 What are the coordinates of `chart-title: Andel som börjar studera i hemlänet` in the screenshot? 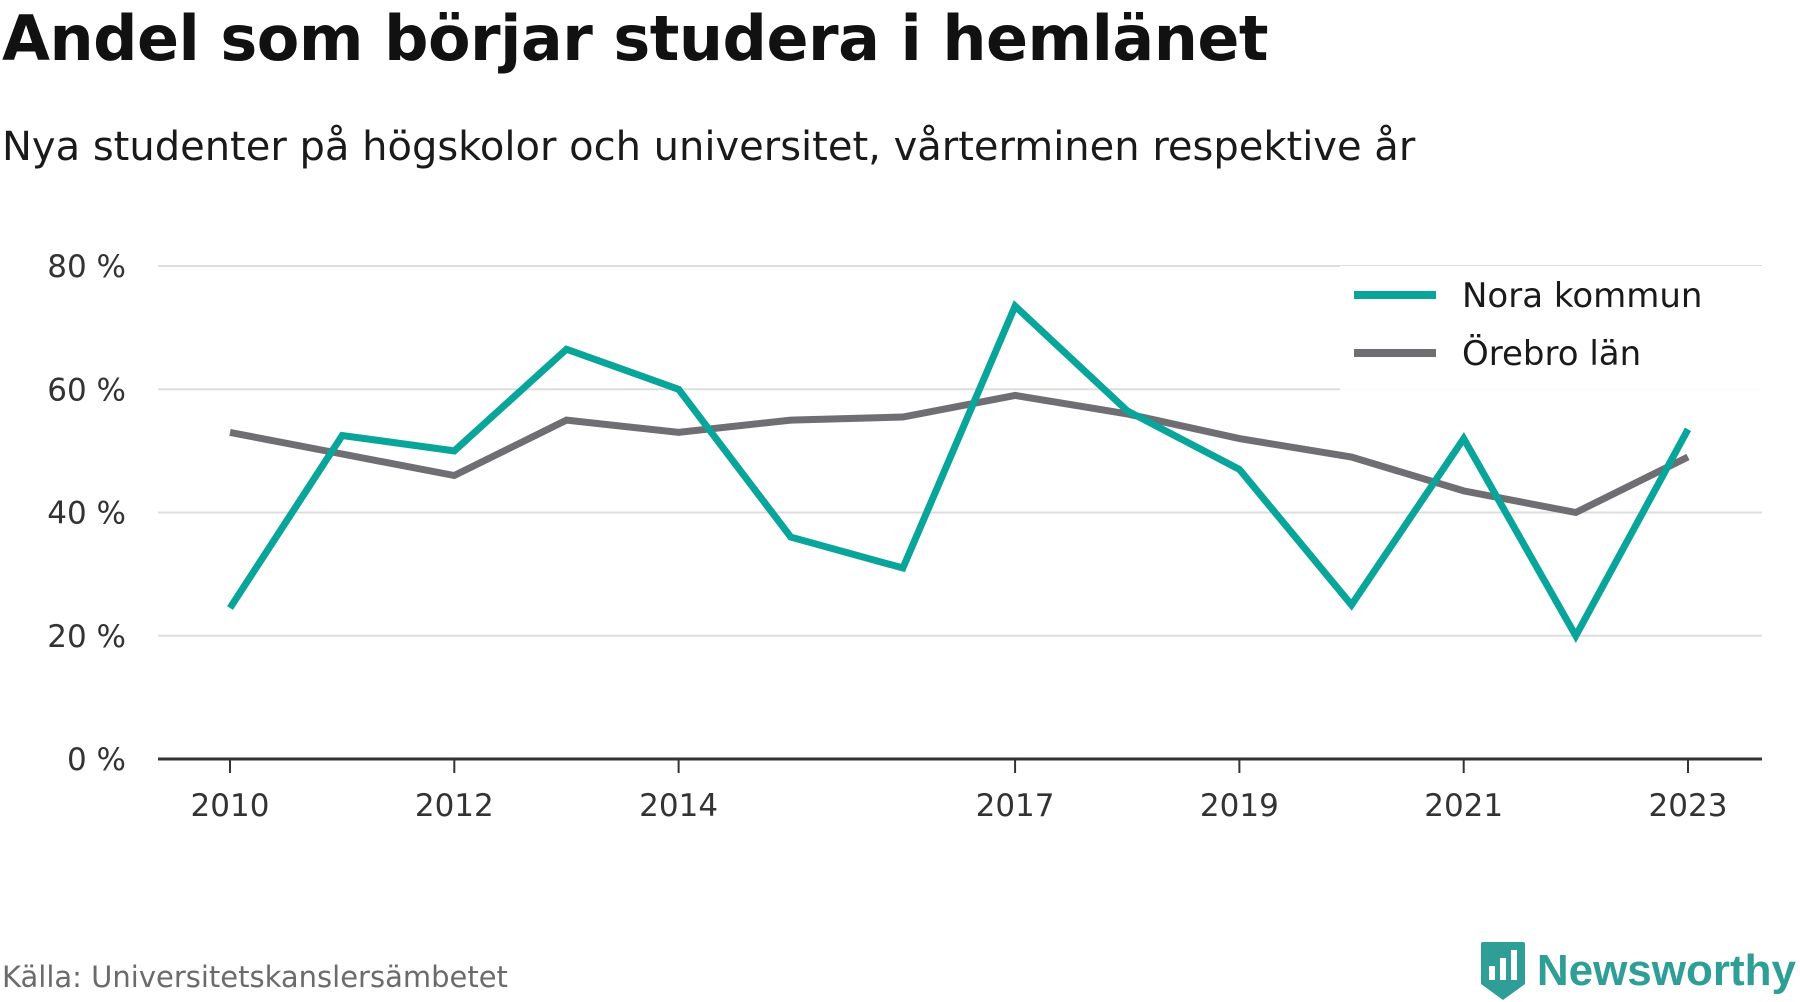 It's located at (635, 38).